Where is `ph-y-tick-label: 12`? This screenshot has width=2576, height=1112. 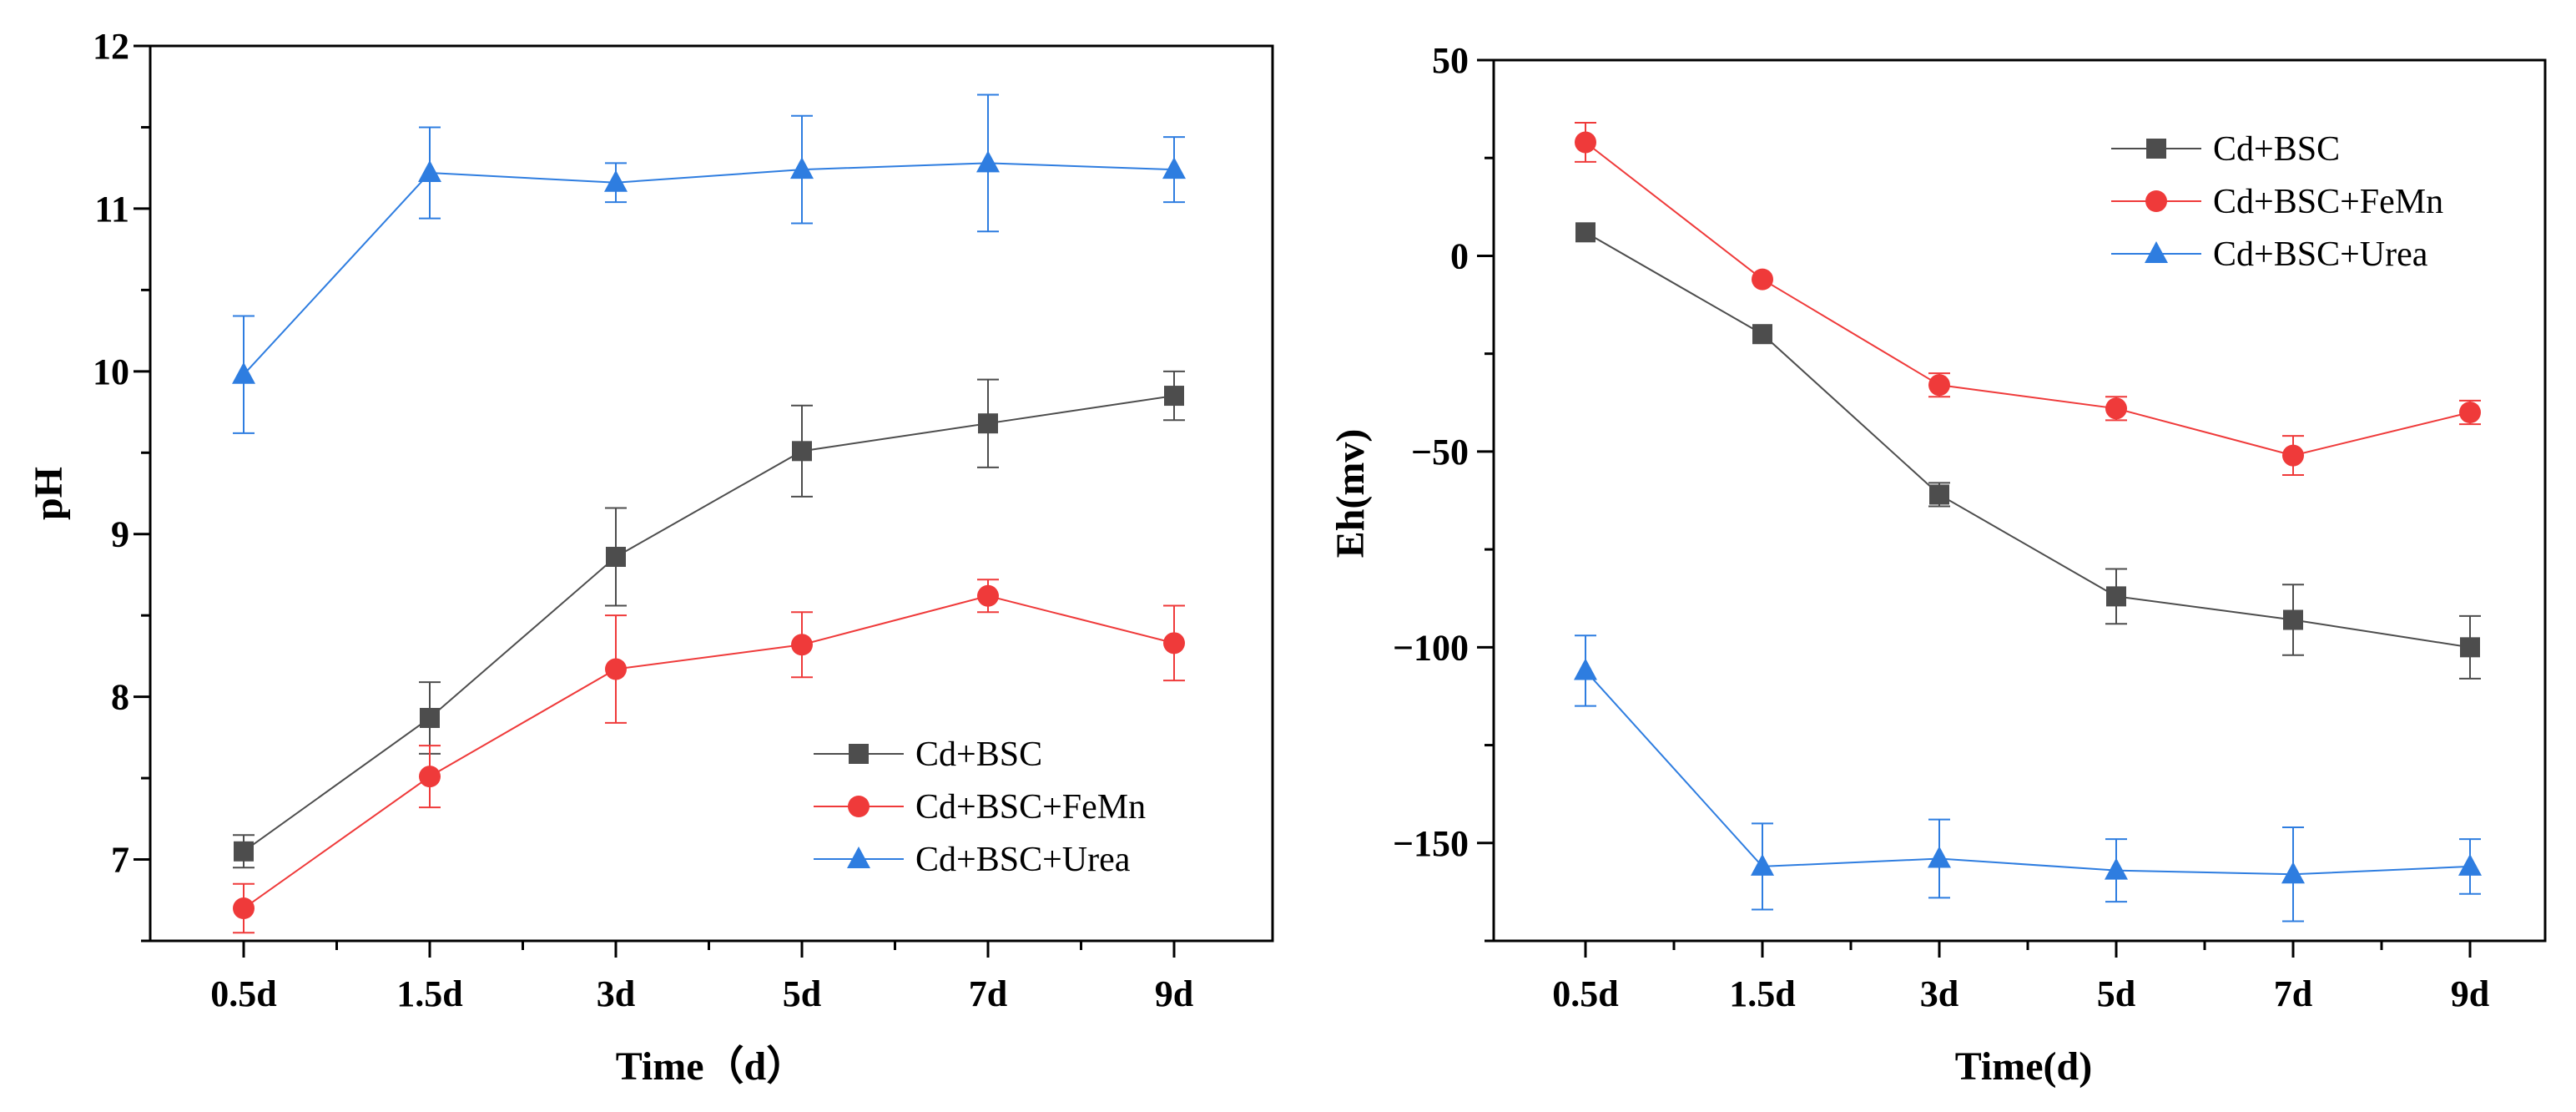 ph-y-tick-label: 12 is located at coordinates (111, 46).